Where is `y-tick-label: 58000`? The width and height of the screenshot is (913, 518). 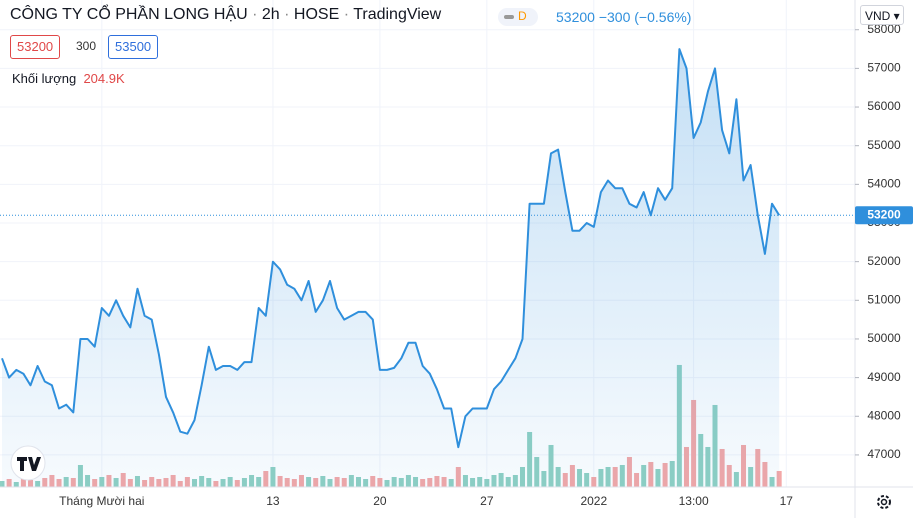
y-tick-label: 58000 is located at coordinates (884, 29).